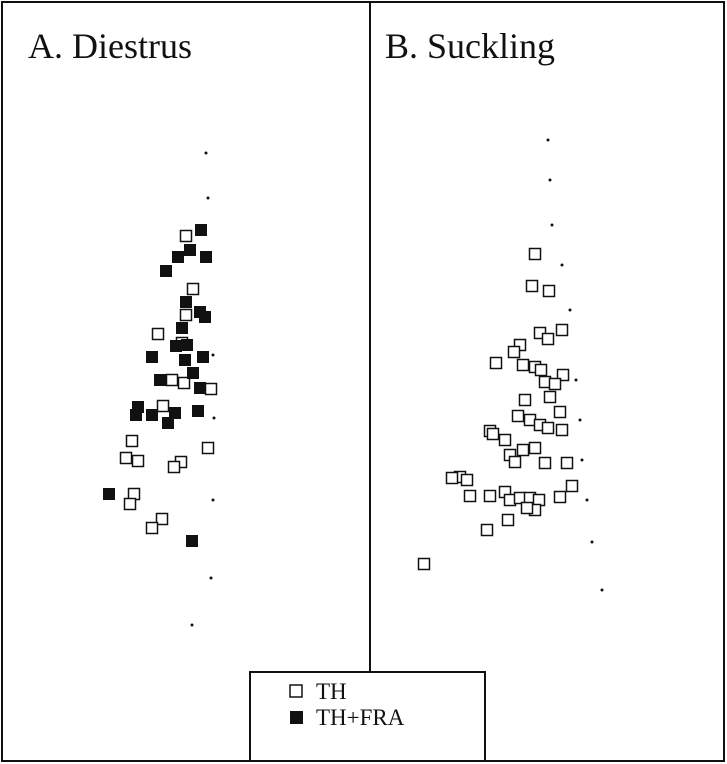  What do you see at coordinates (470, 46) in the screenshot?
I see `panel-title: B. Suckling` at bounding box center [470, 46].